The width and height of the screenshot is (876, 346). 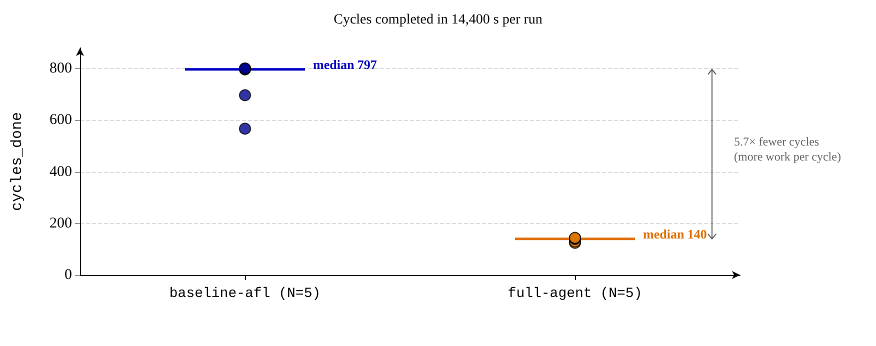 I want to click on y-tick-label: 200, so click(x=61, y=223).